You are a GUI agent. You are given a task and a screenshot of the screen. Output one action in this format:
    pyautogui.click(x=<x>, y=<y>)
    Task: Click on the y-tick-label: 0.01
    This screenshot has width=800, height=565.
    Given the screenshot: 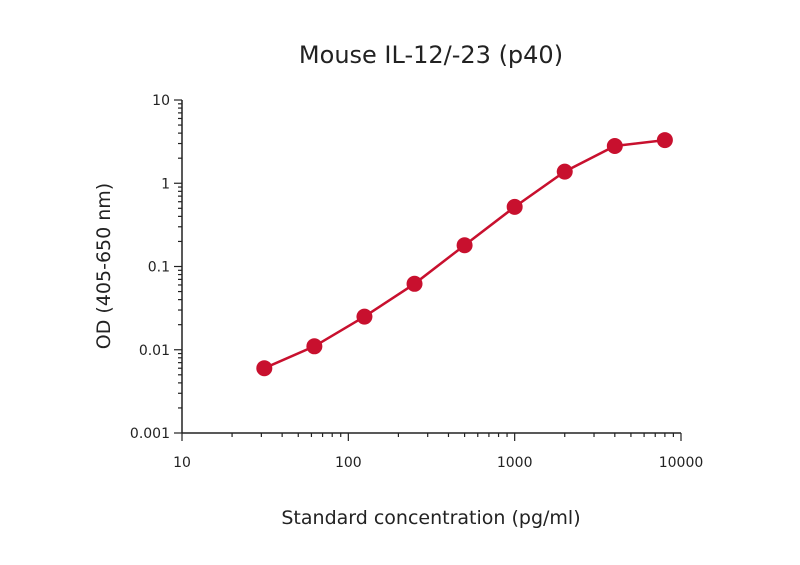 What is the action you would take?
    pyautogui.click(x=154, y=351)
    